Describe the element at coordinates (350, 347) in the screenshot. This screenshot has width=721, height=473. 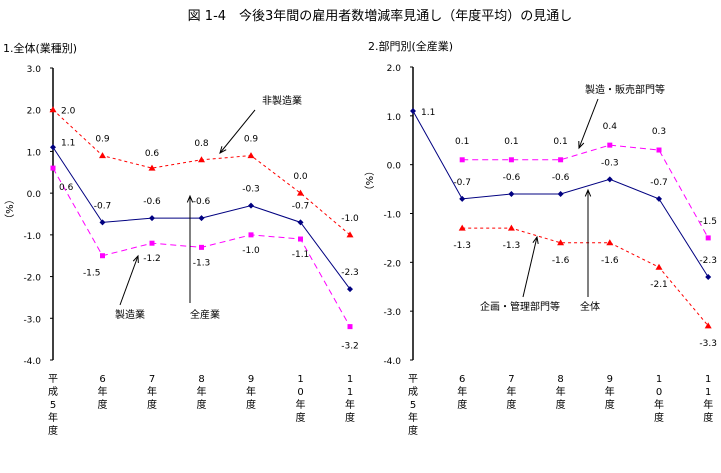
I see `data-label: -3.2` at that location.